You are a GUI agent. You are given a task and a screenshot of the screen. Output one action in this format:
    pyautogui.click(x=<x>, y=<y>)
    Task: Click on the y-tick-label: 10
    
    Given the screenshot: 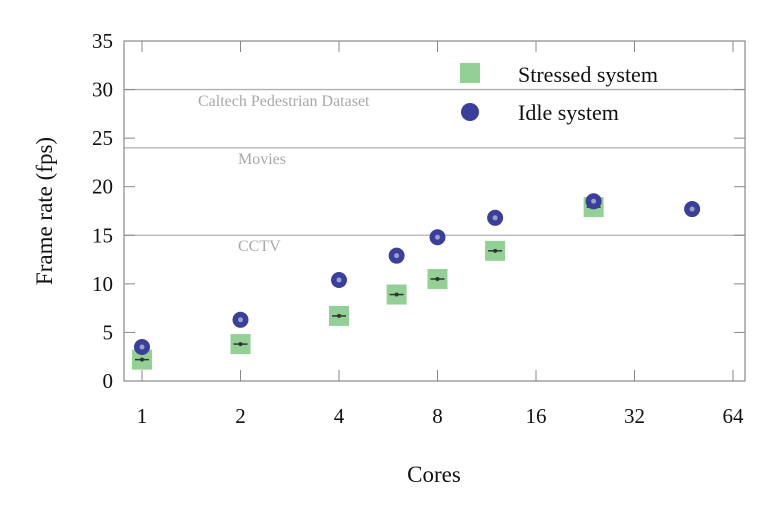 What is the action you would take?
    pyautogui.click(x=102, y=284)
    